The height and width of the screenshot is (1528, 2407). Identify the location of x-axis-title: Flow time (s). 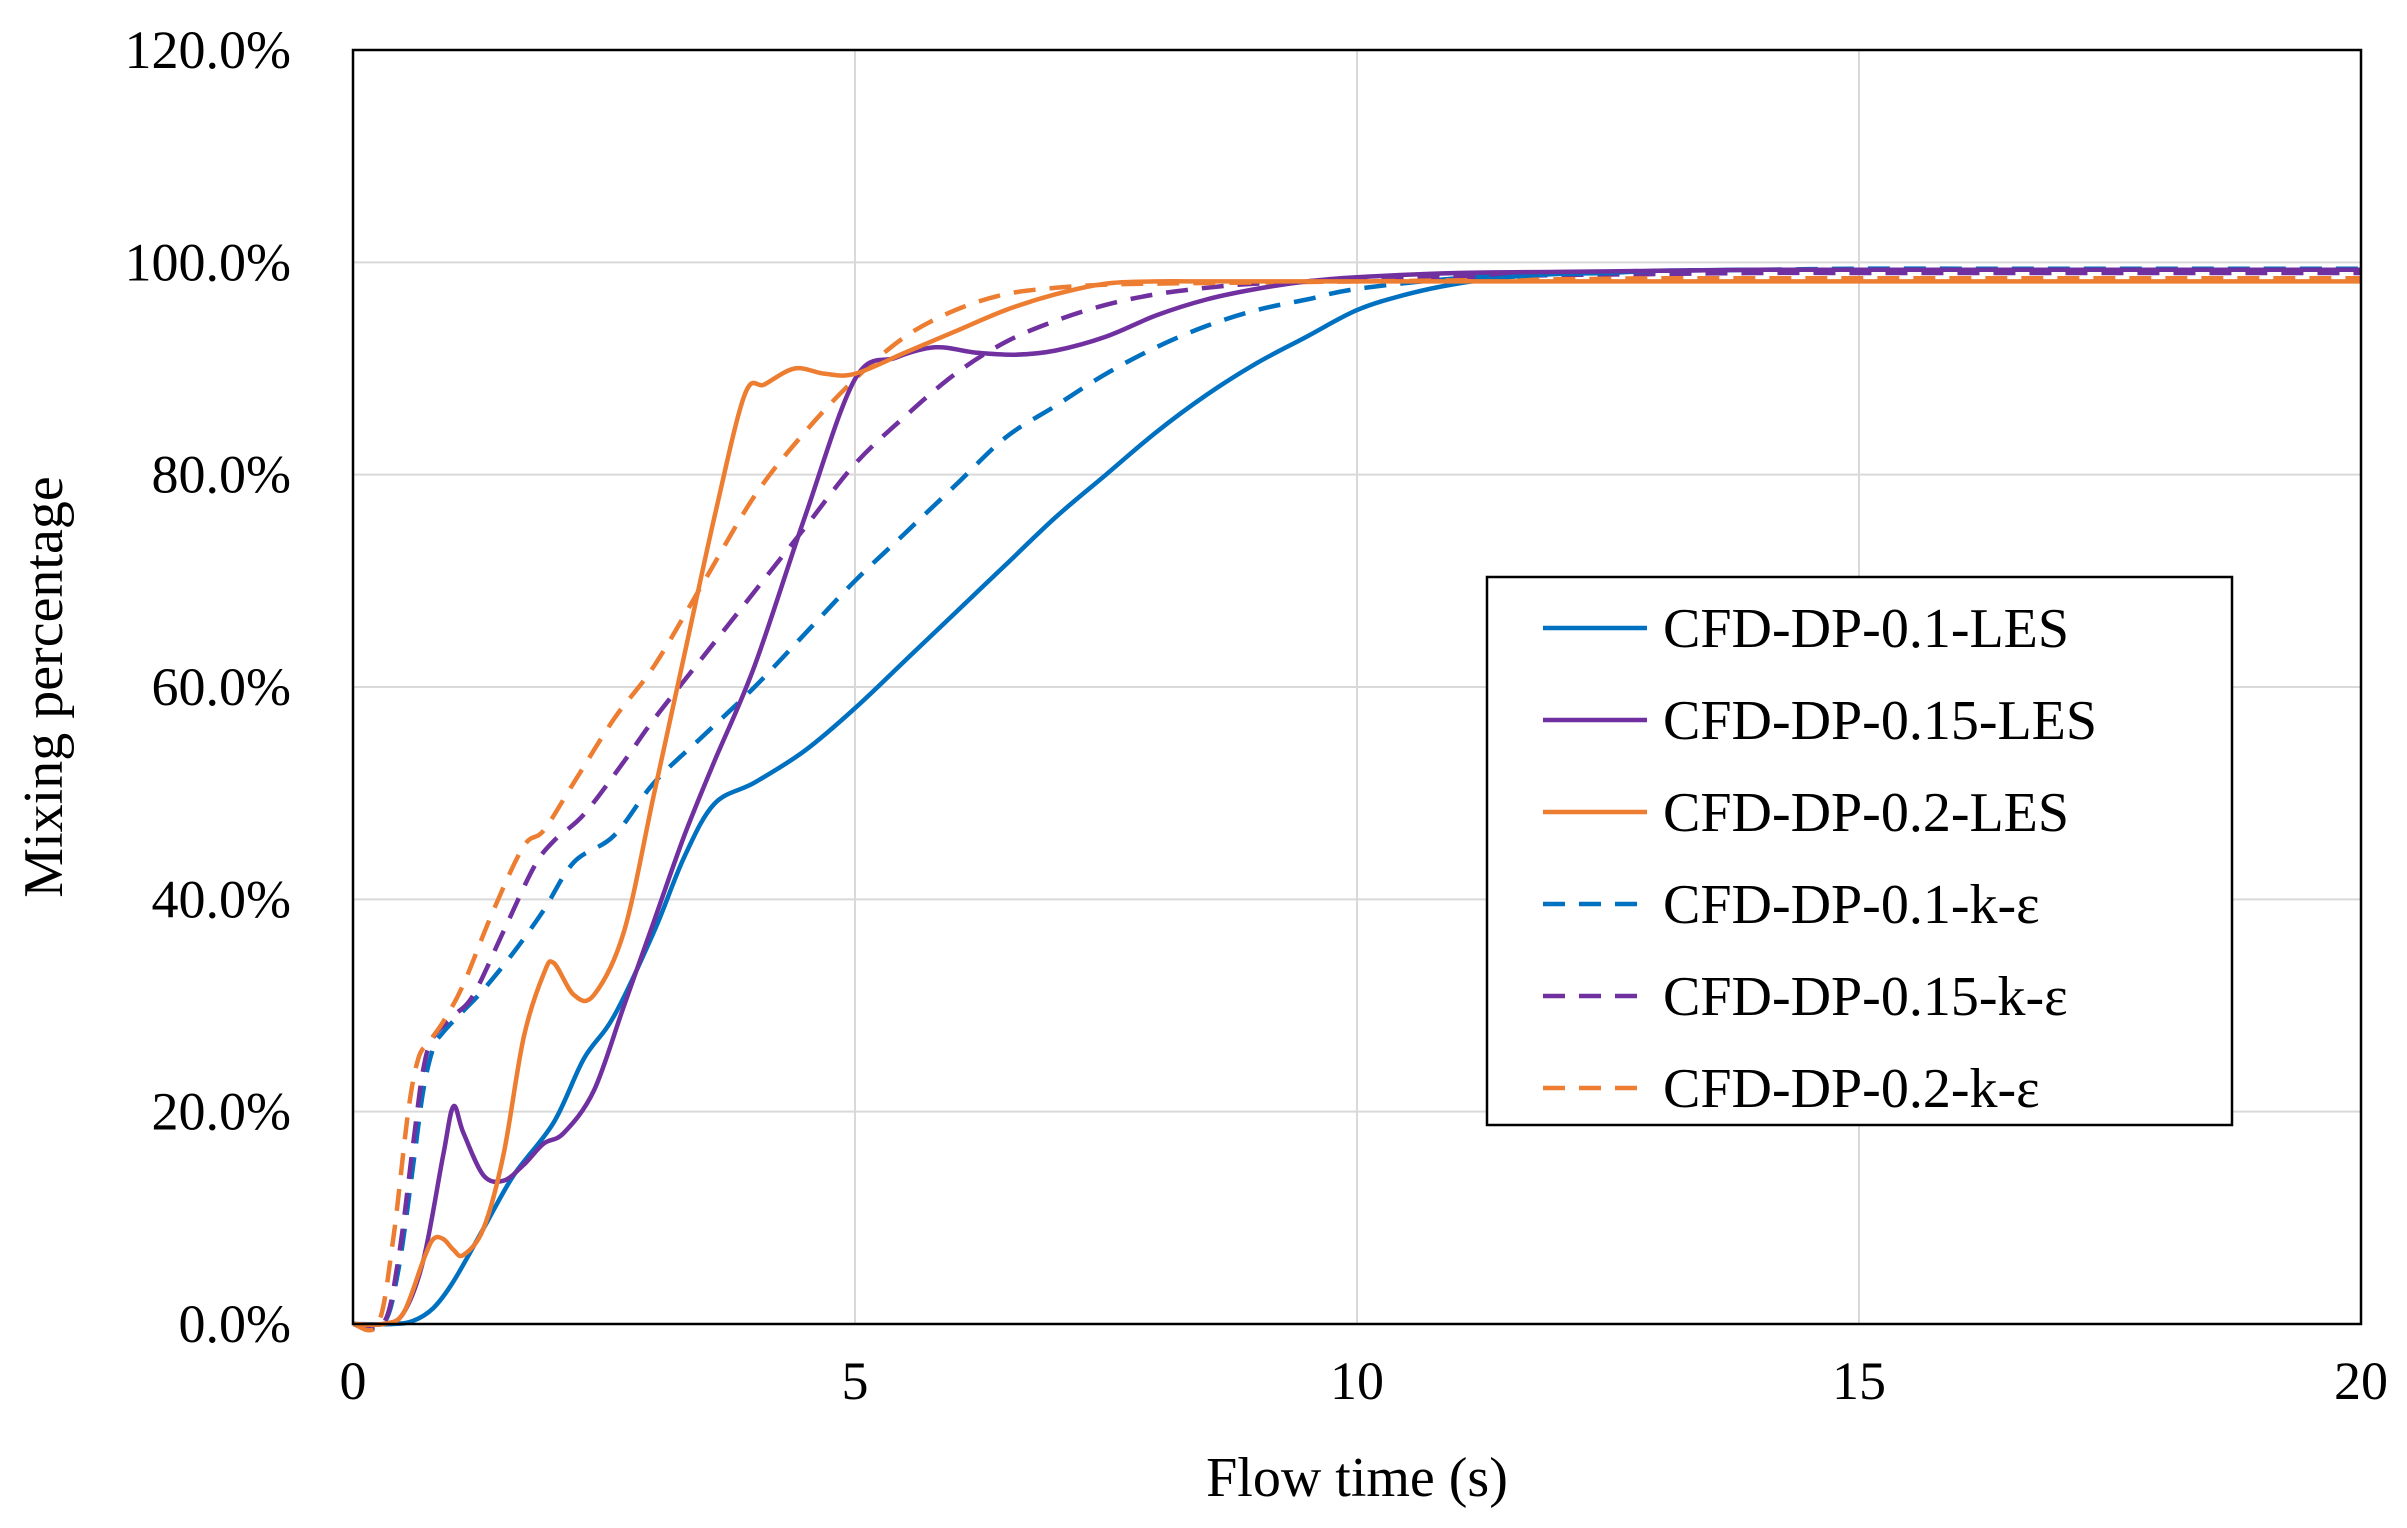
(1357, 1478).